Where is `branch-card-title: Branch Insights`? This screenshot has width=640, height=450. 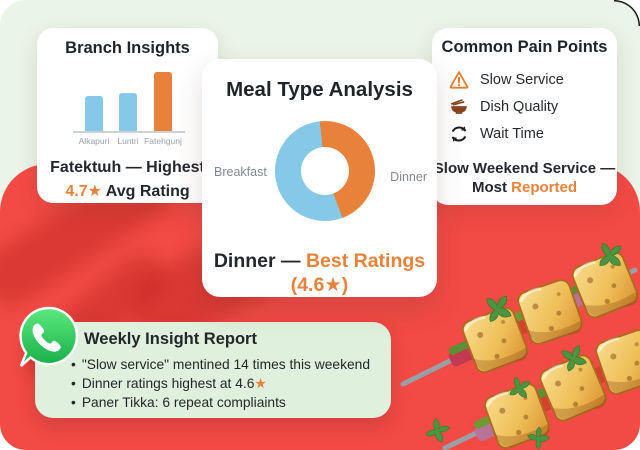 branch-card-title: Branch Insights is located at coordinates (127, 48).